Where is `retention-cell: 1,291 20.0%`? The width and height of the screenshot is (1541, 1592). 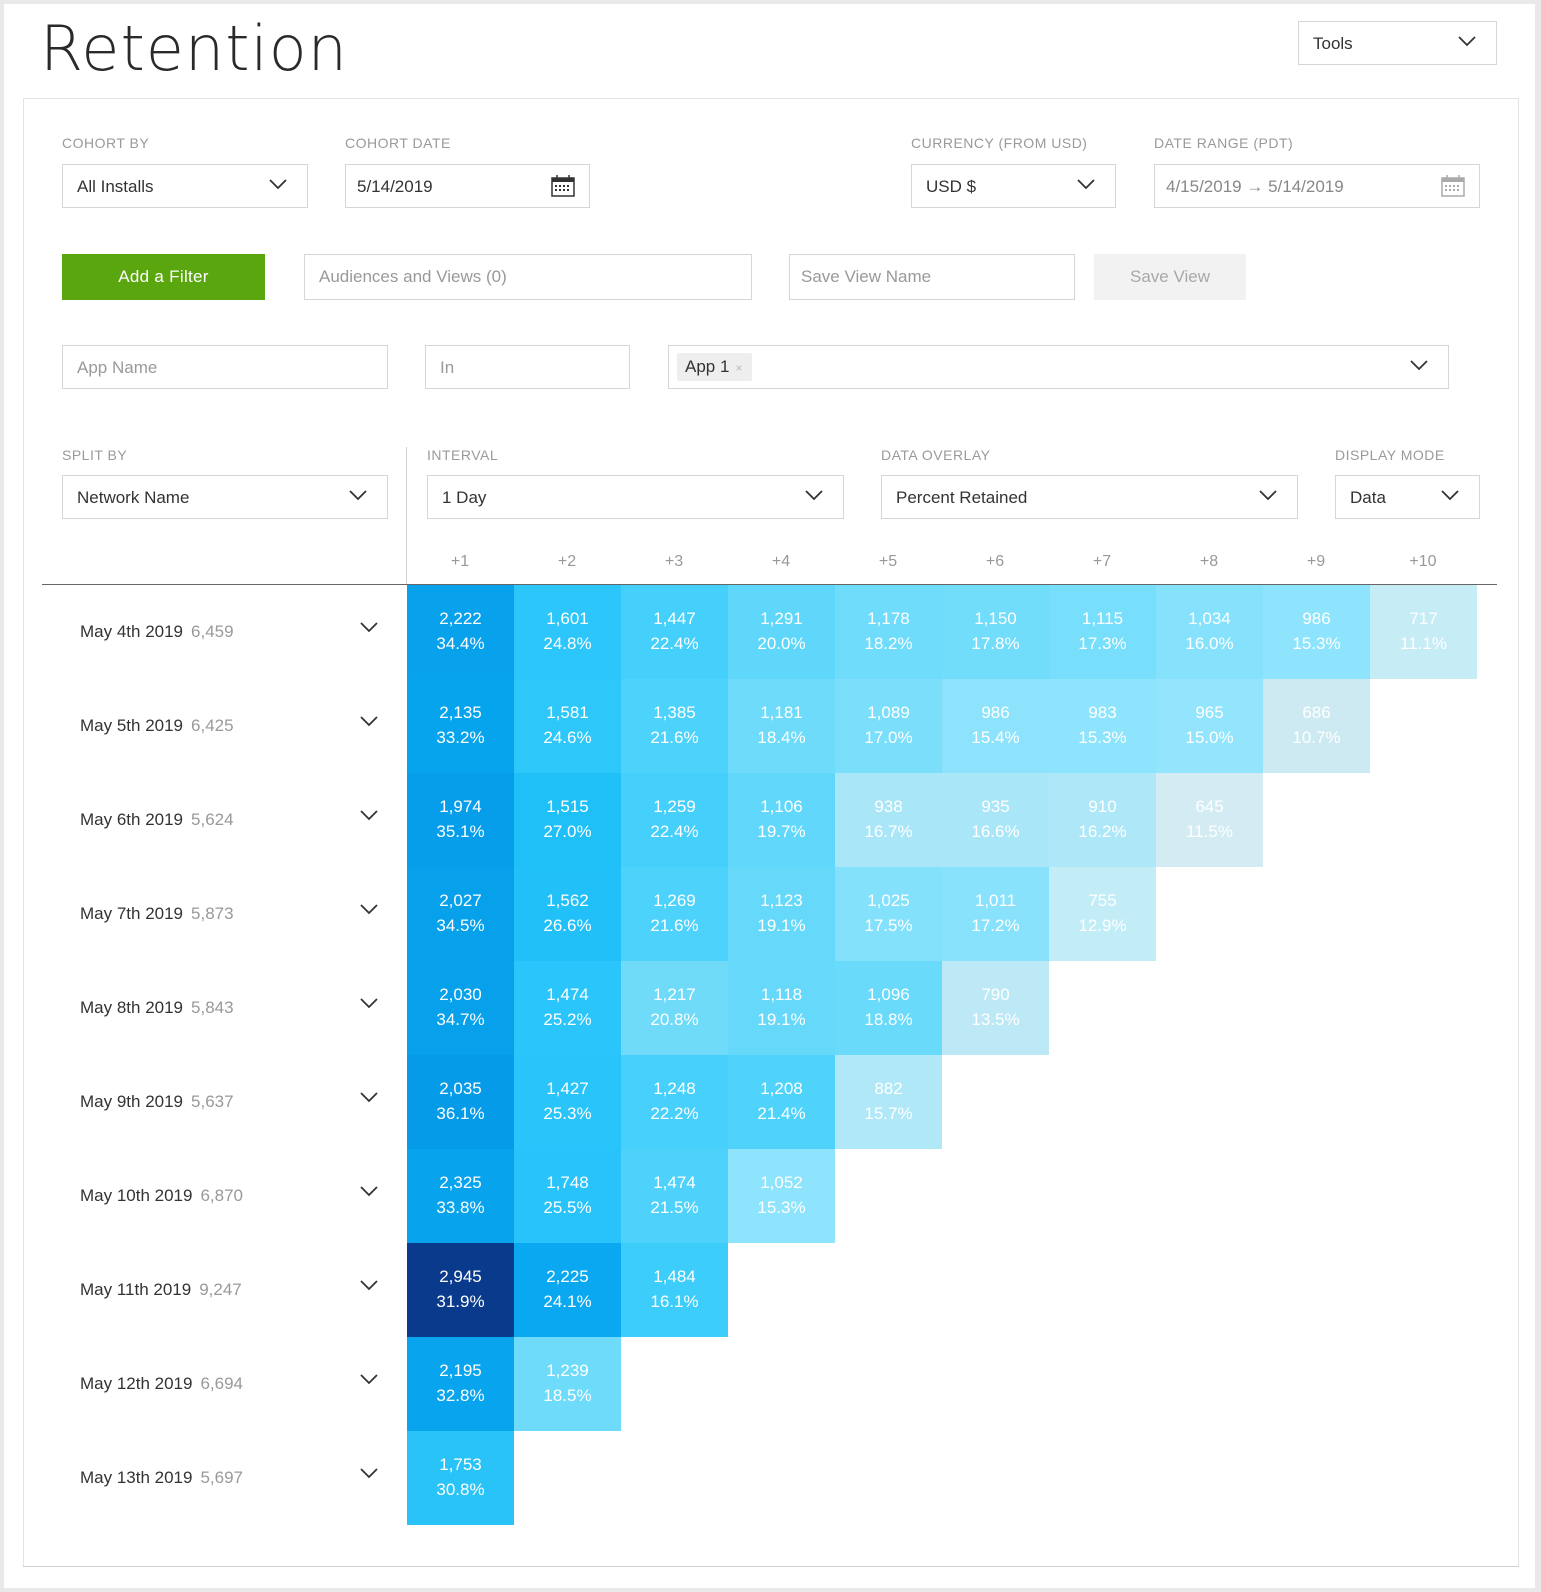 retention-cell: 1,291 20.0% is located at coordinates (781, 632).